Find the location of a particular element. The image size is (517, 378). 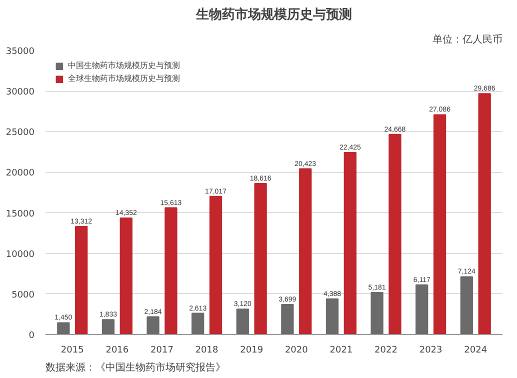

x-tick-label: 2016 is located at coordinates (117, 351).